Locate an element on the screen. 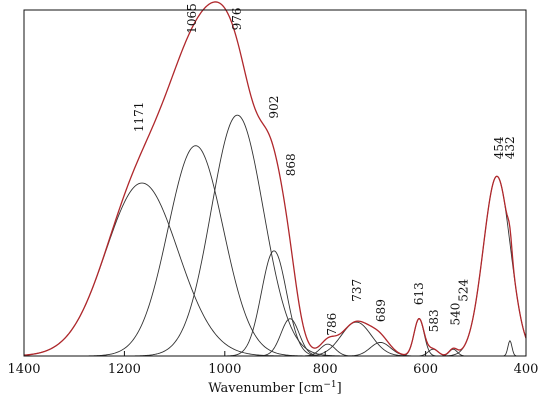 Image resolution: width=550 pixels, height=403 pixels. peak-label-1065: 1065 is located at coordinates (192, 18).